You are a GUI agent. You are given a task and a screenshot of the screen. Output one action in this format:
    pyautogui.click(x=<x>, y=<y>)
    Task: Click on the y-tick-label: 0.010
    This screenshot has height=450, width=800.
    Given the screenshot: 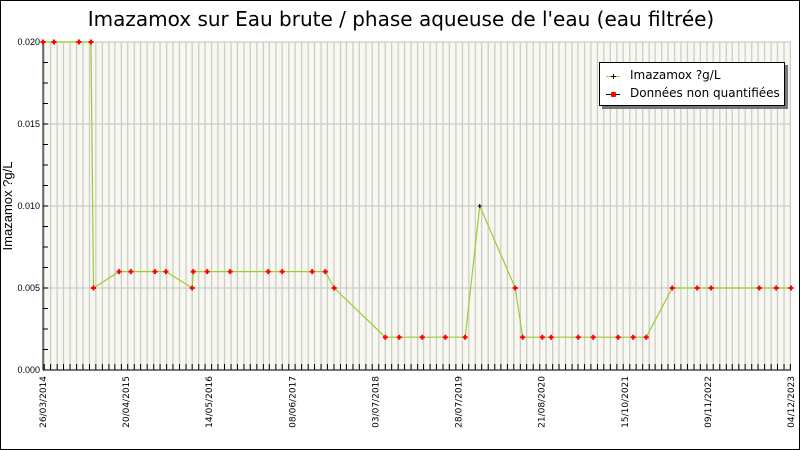 What is the action you would take?
    pyautogui.click(x=28, y=206)
    